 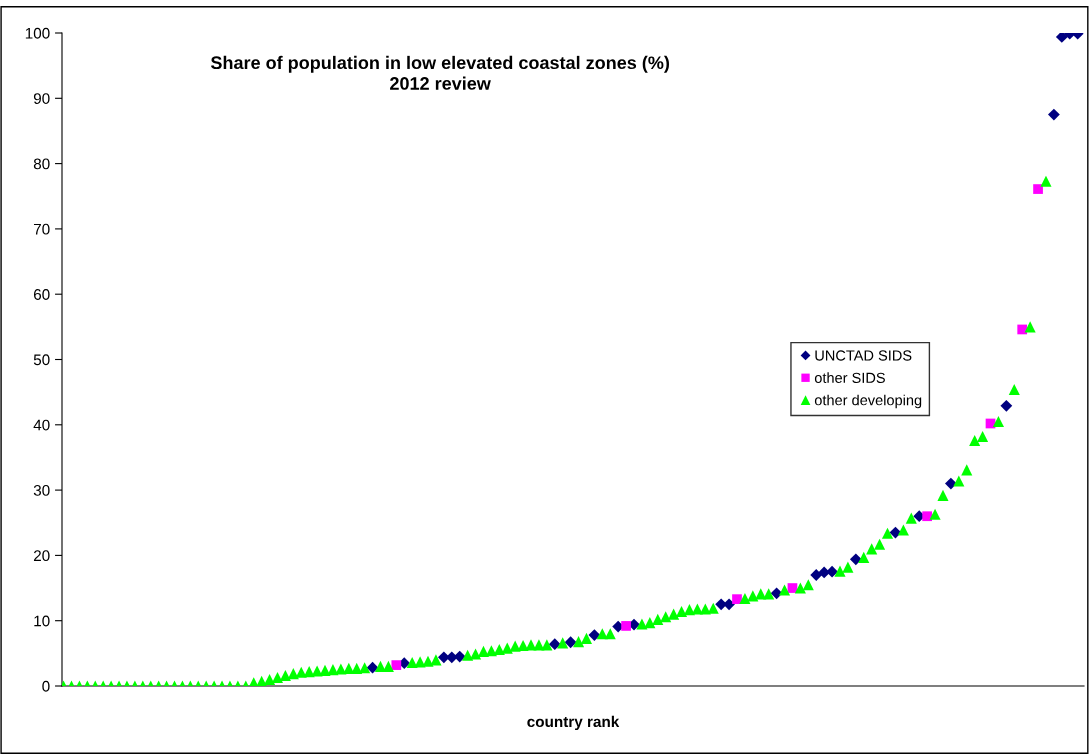 I want to click on x-axis-title: country rank, so click(x=573, y=723).